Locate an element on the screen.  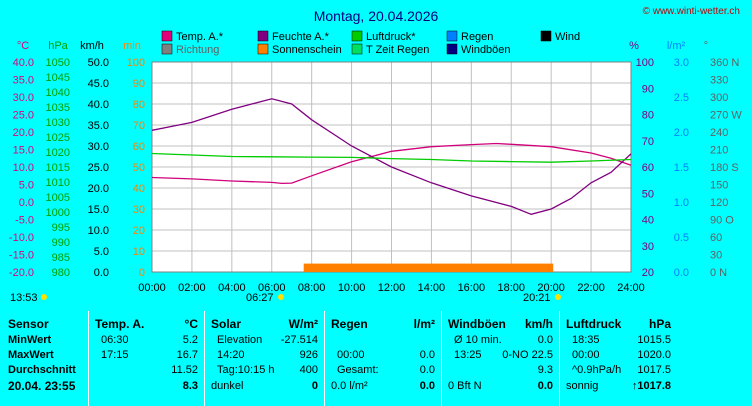
pressure-row-label: 18:35 is located at coordinates (586, 340).